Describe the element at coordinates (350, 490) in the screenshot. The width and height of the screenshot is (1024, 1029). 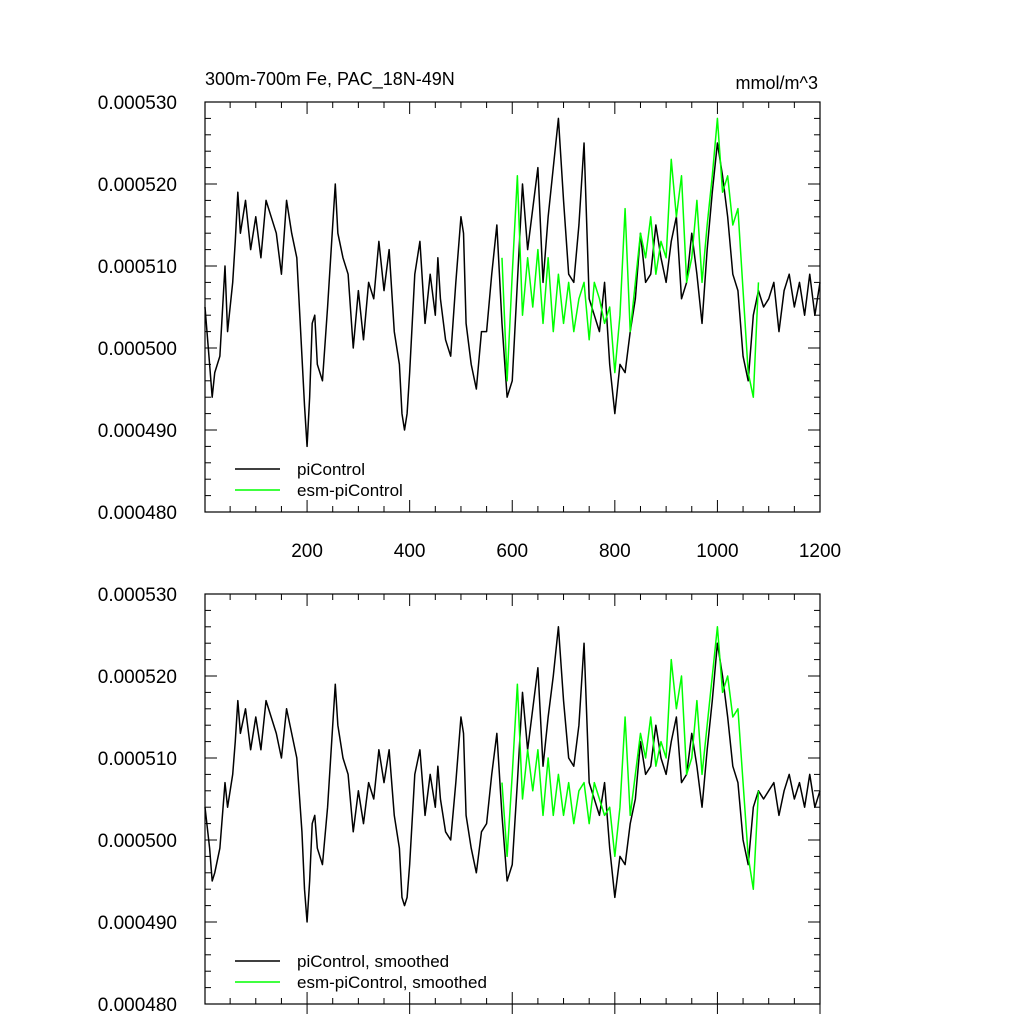
I see `legend-label: esm-piControl` at that location.